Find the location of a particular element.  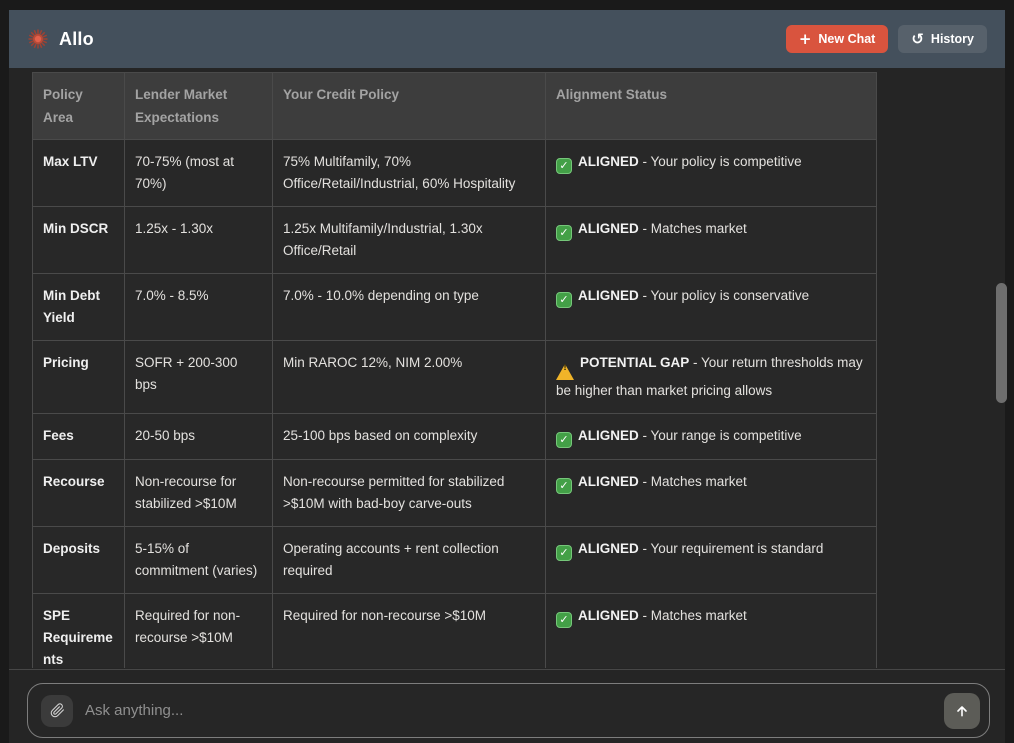

column-header: Lender Market Expectations is located at coordinates (198, 106).